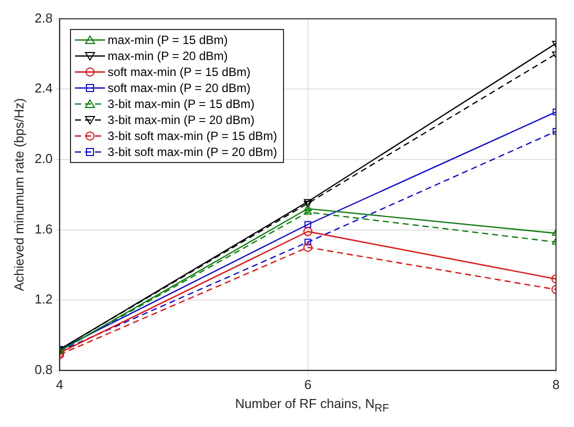  Describe the element at coordinates (43, 228) in the screenshot. I see `y-tick-label: 1.6` at that location.